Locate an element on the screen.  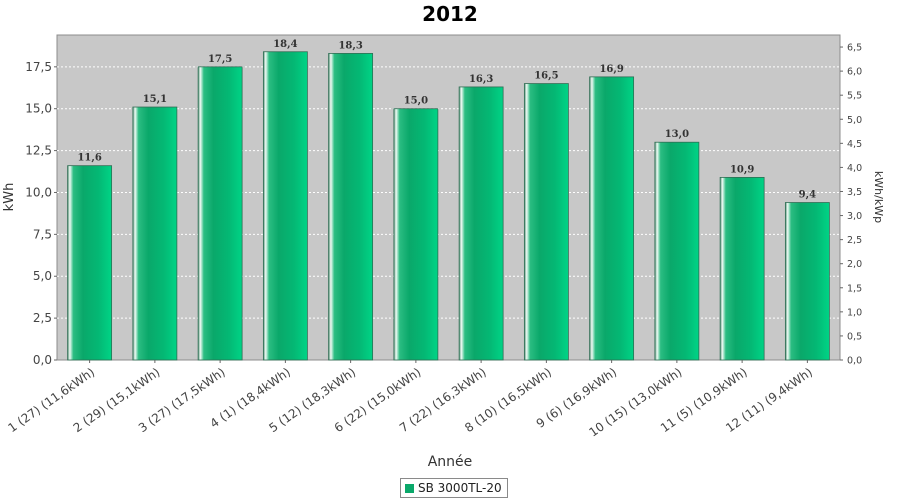
bar-value-label: 11,6 is located at coordinates (89, 158).